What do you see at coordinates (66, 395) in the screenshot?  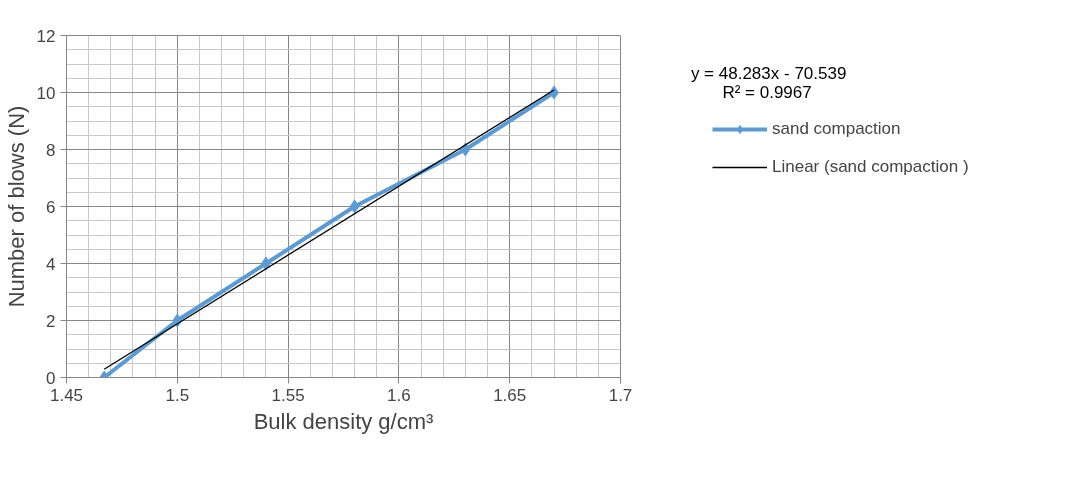 I see `x-tick-label: 1.45` at bounding box center [66, 395].